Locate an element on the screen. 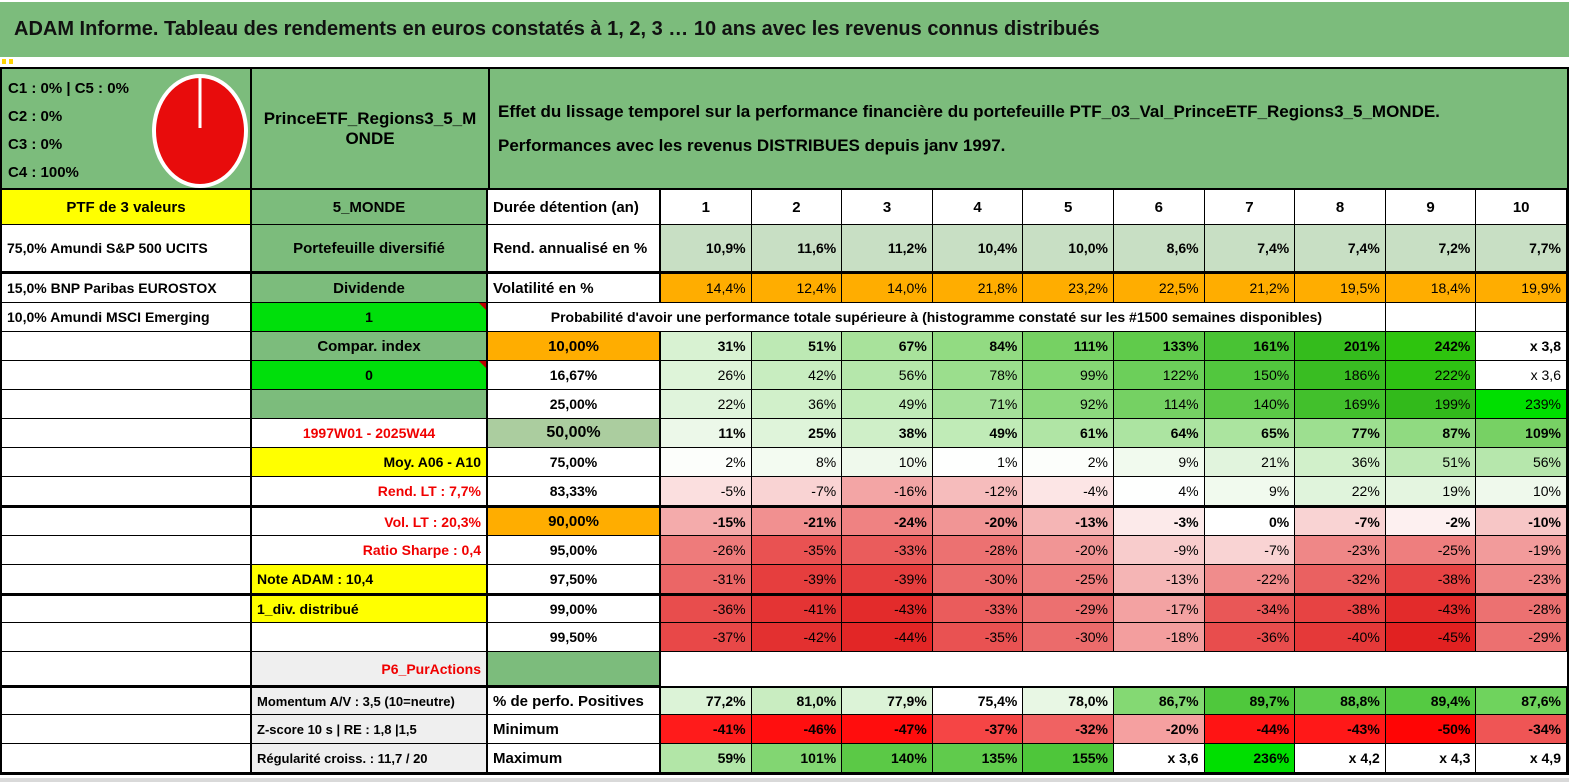  value-cell: -5% is located at coordinates (706, 491).